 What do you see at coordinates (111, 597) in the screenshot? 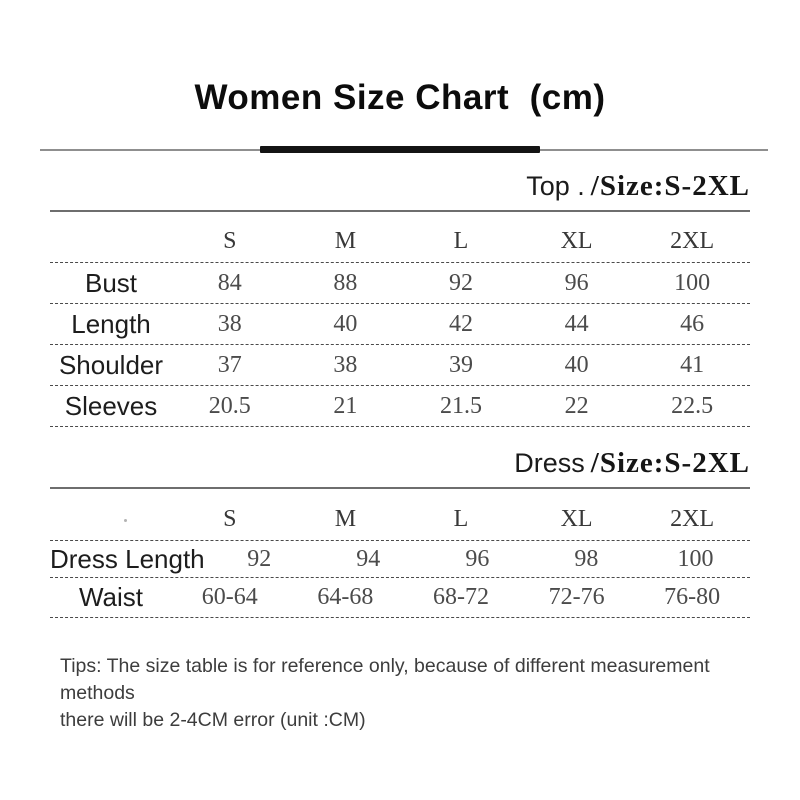
I see `row-label: Waist` at bounding box center [111, 597].